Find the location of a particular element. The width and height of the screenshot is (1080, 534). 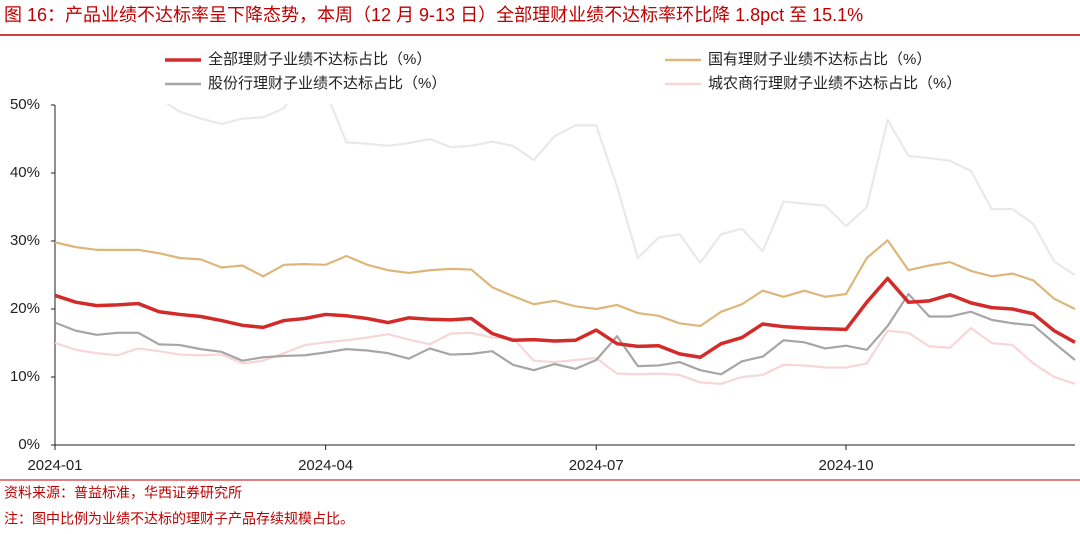

legend-label: 城农商行理财子业绩不达标占比（%） is located at coordinates (834, 83).